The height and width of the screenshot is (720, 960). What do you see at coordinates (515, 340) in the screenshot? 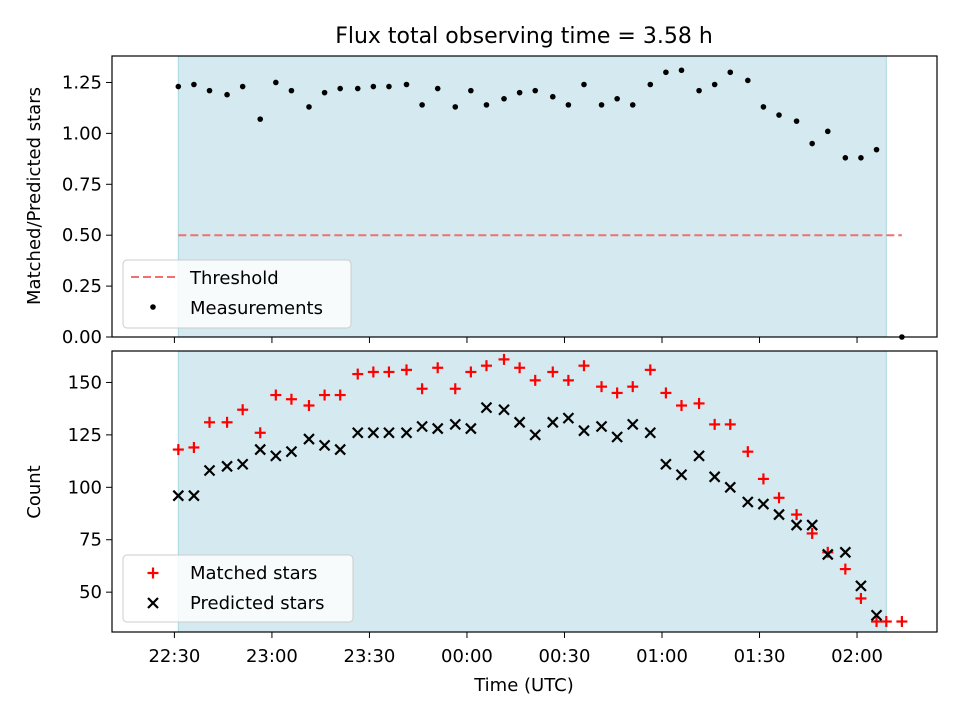
I see `ratio-x-ticks` at bounding box center [515, 340].